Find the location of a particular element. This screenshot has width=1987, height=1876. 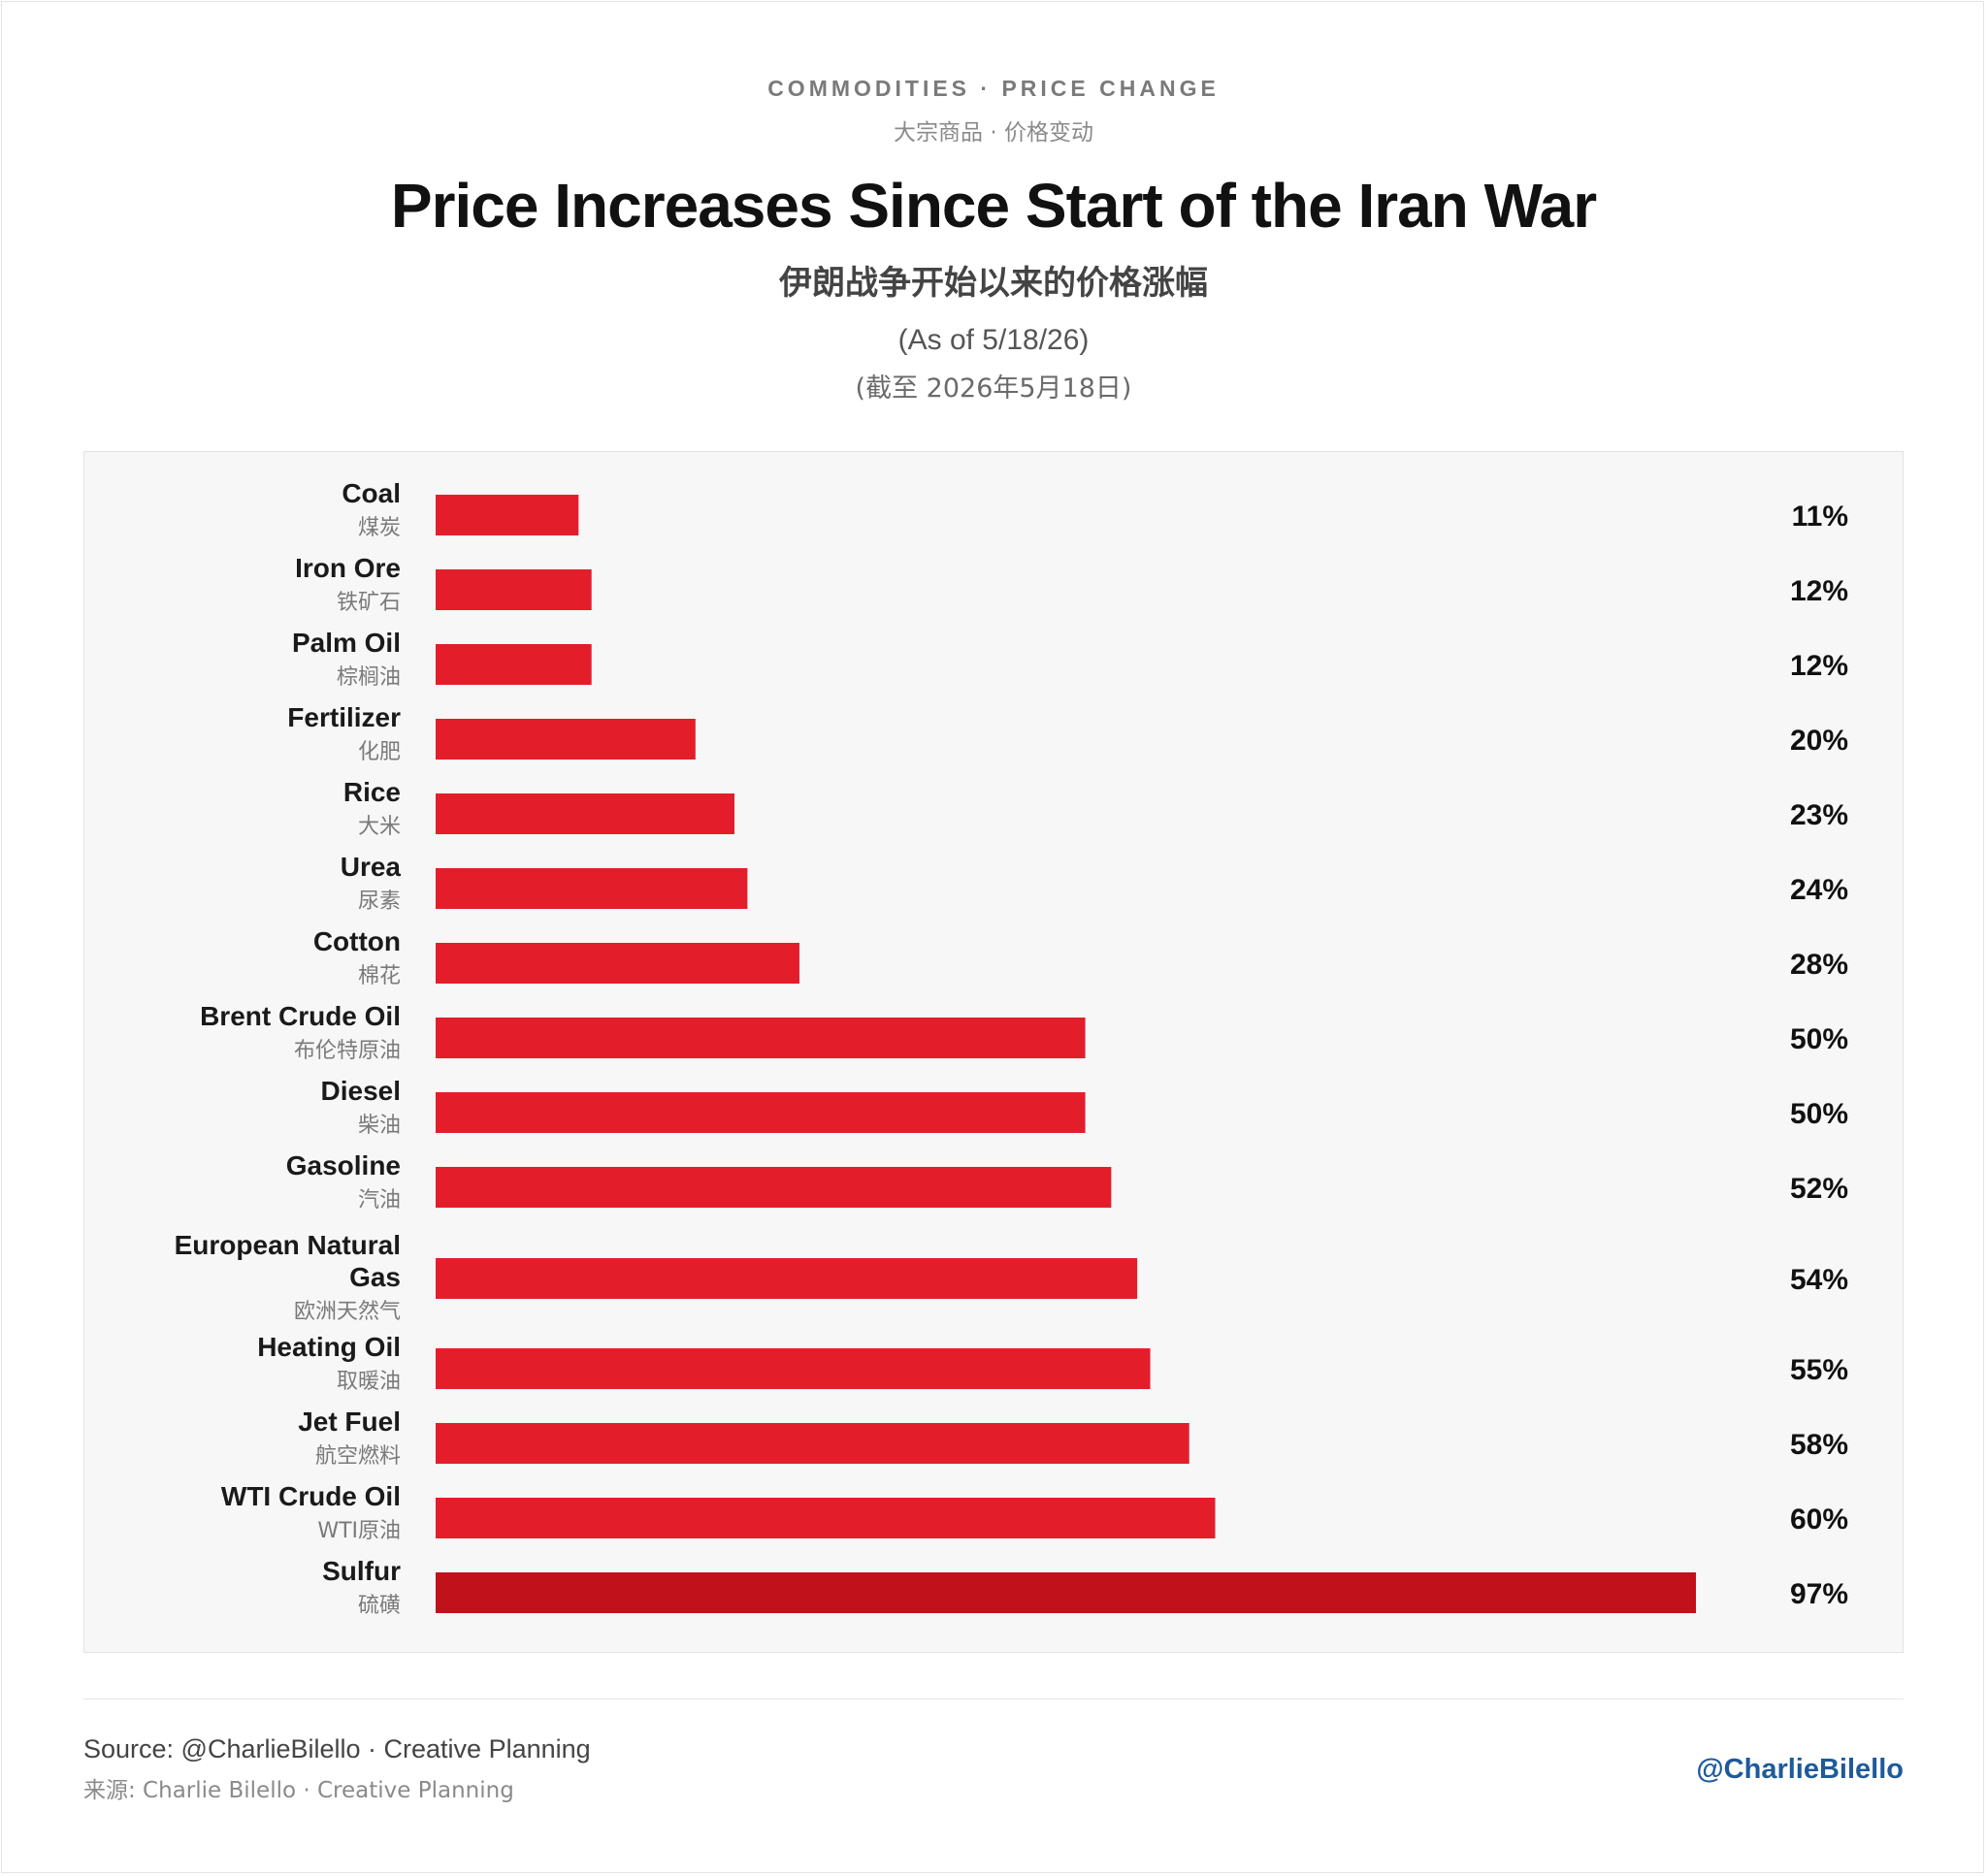

value-label: 58% is located at coordinates (1819, 1445).